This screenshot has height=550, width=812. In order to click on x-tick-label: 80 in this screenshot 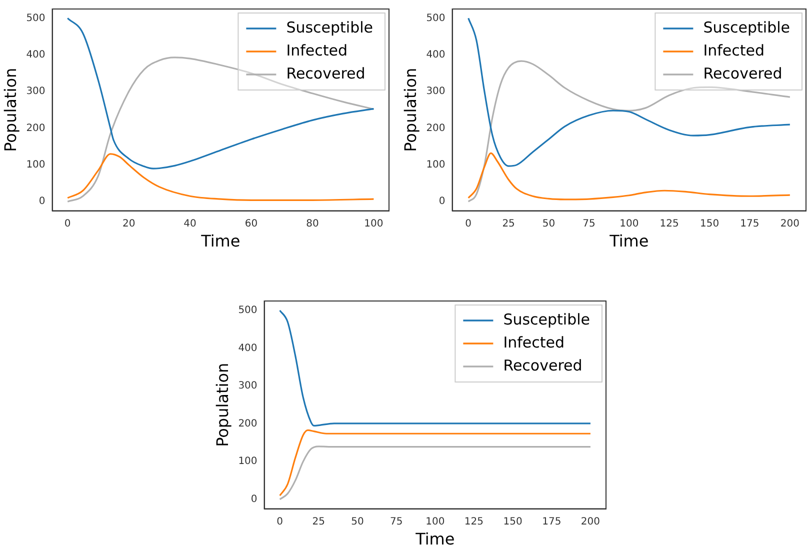, I will do `click(312, 224)`.